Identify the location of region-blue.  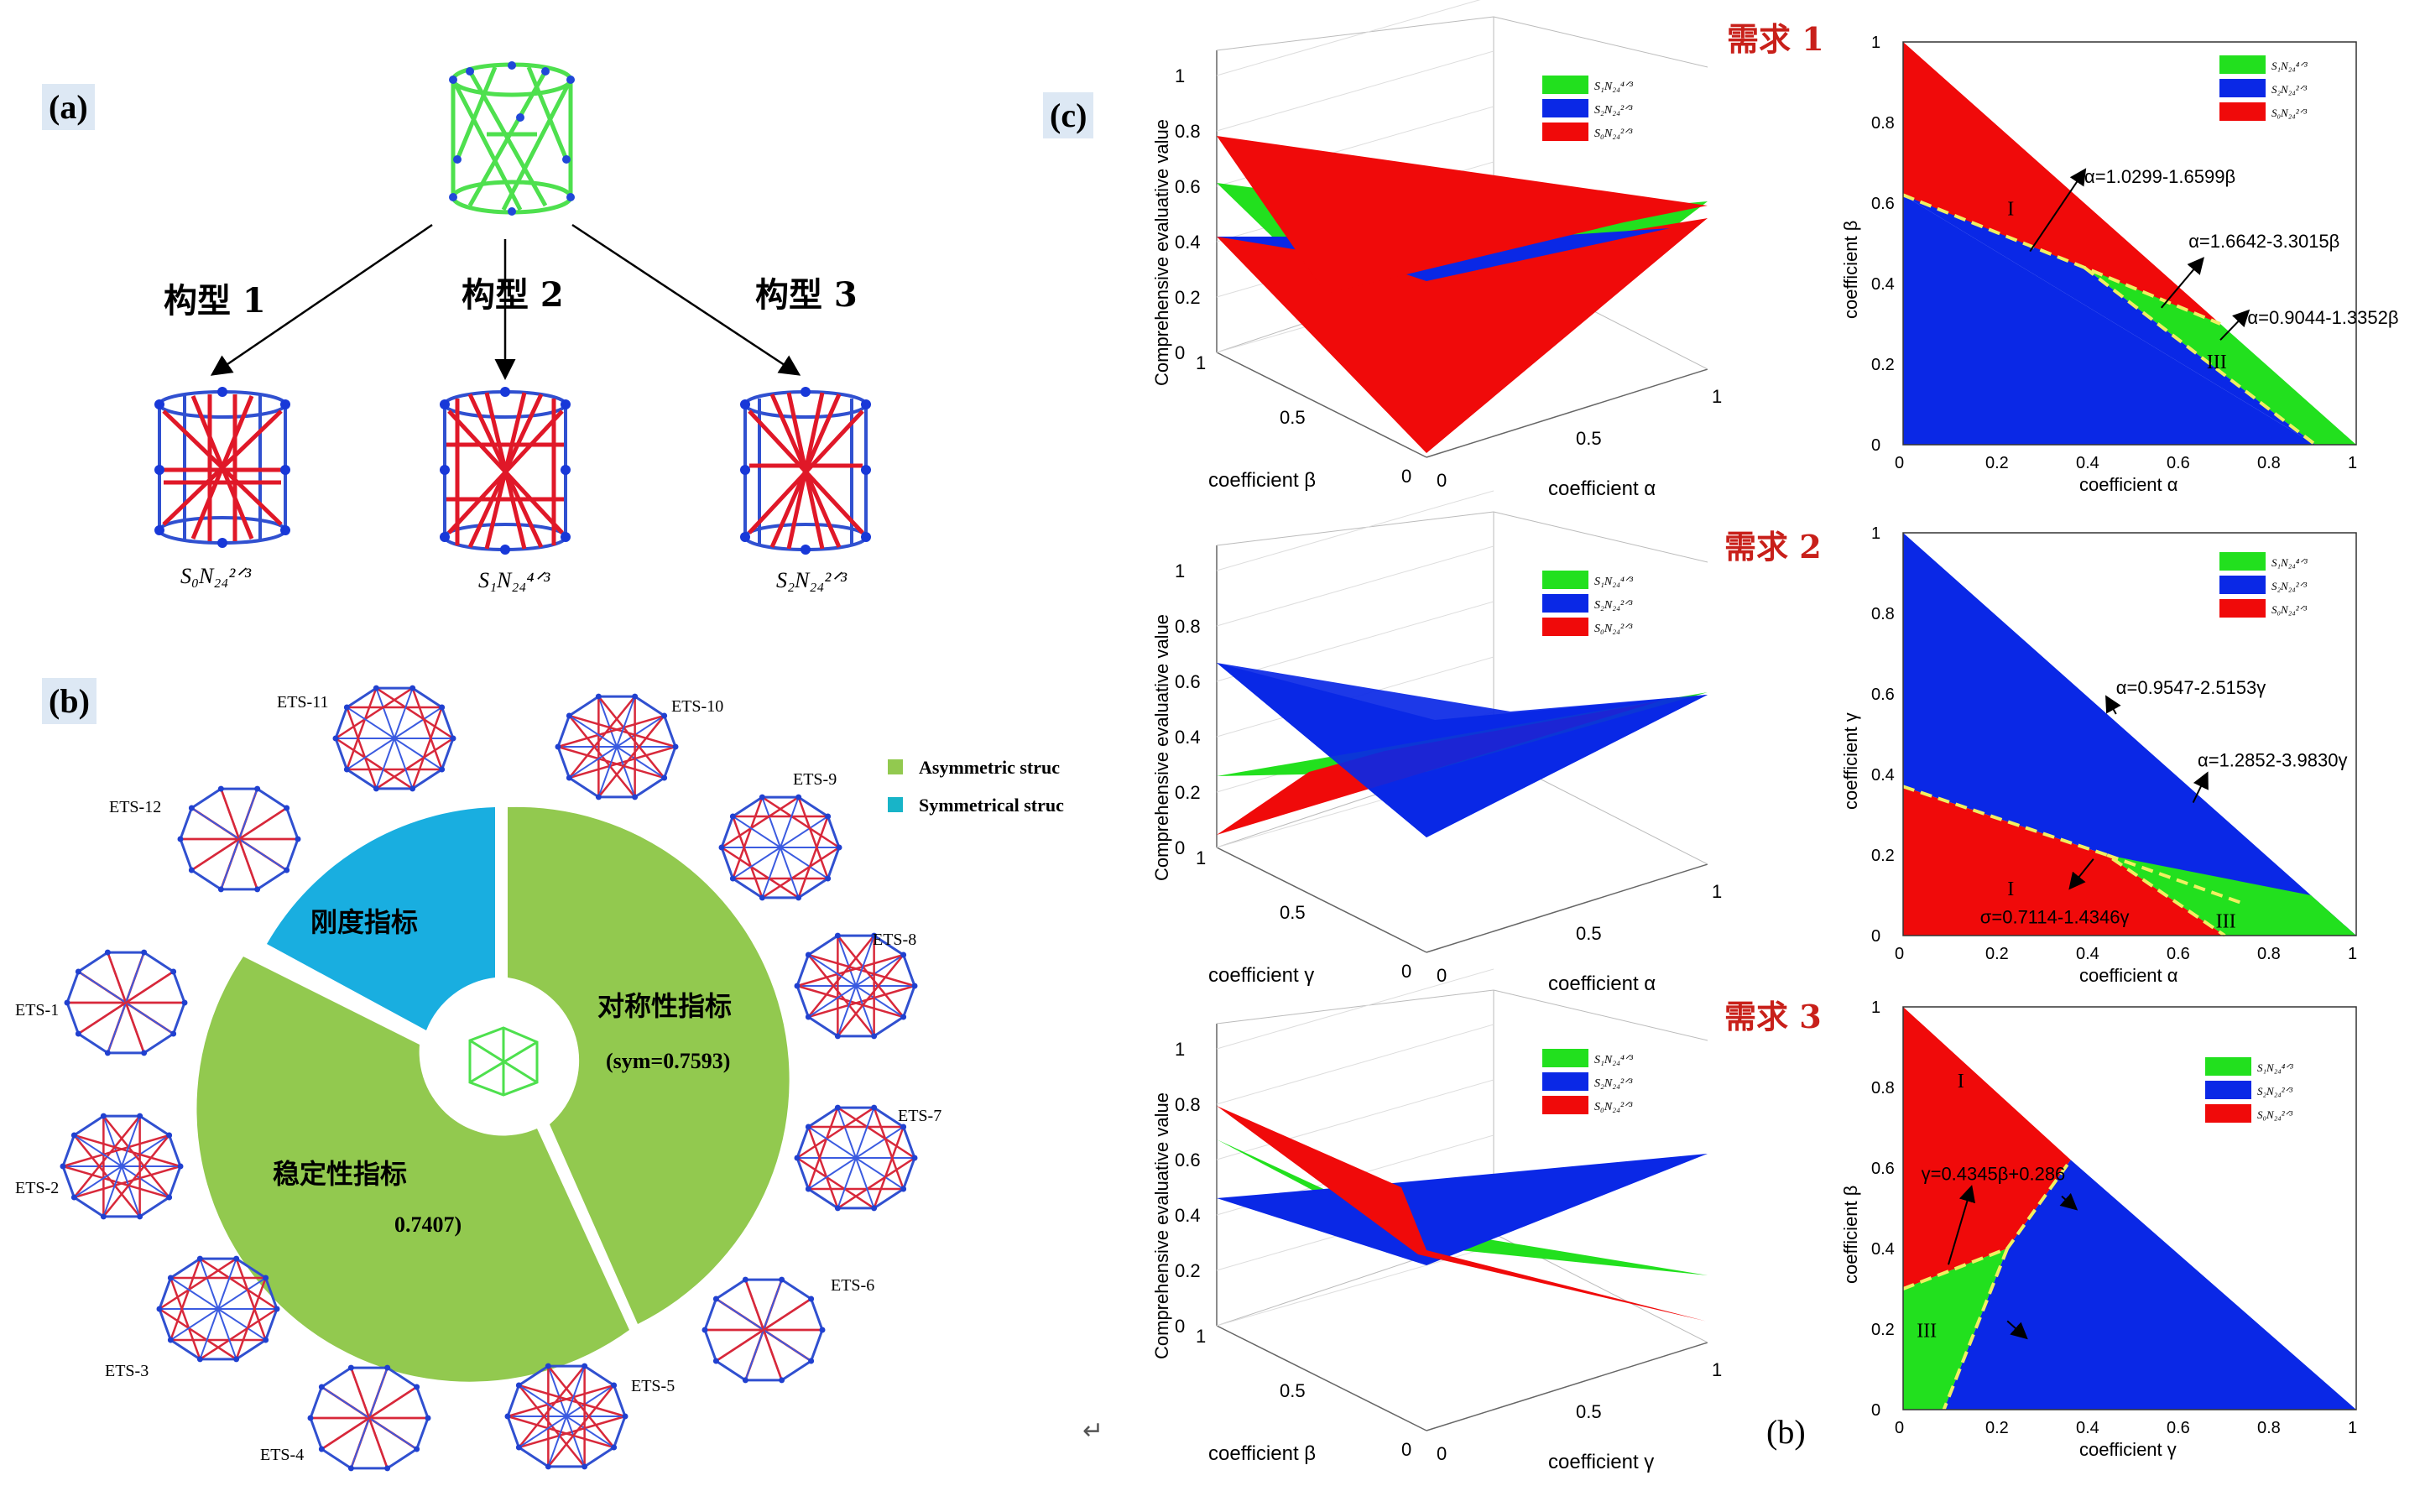
(2109, 320).